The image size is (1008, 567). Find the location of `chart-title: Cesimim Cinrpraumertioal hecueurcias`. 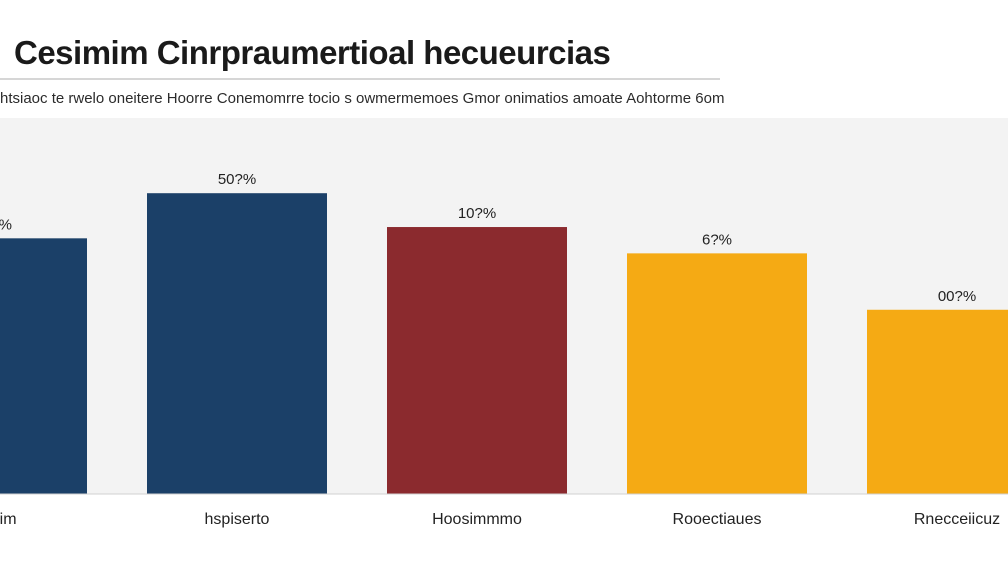

chart-title: Cesimim Cinrpraumertioal hecueurcias is located at coordinates (312, 52).